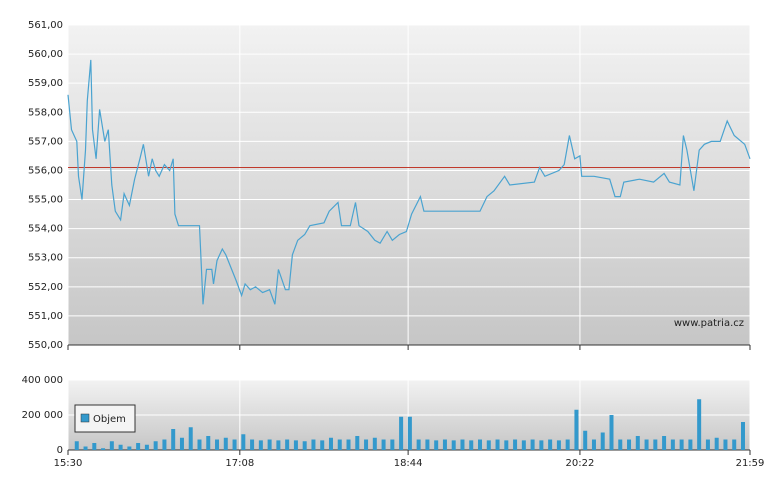 This screenshot has height=490, width=780. What do you see at coordinates (45, 345) in the screenshot?
I see `y-tick-label: 550,00` at bounding box center [45, 345].